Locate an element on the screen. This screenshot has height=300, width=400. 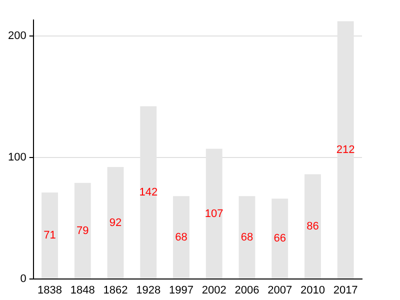
data-label: 142 is located at coordinates (148, 192).